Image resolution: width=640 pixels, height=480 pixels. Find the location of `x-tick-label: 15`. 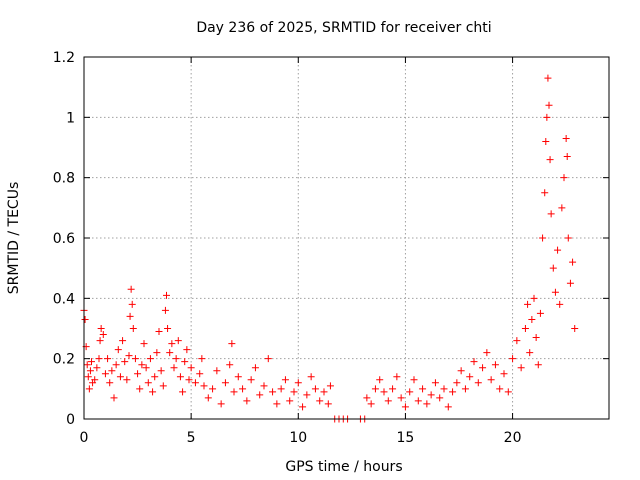

x-tick-label: 15 is located at coordinates (406, 438).